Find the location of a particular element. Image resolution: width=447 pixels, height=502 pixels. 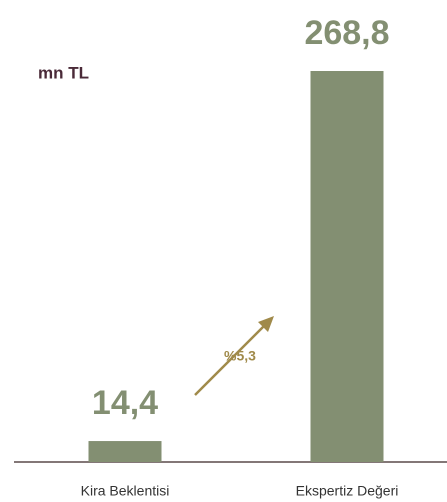

chart-title: mn TL is located at coordinates (63, 72).